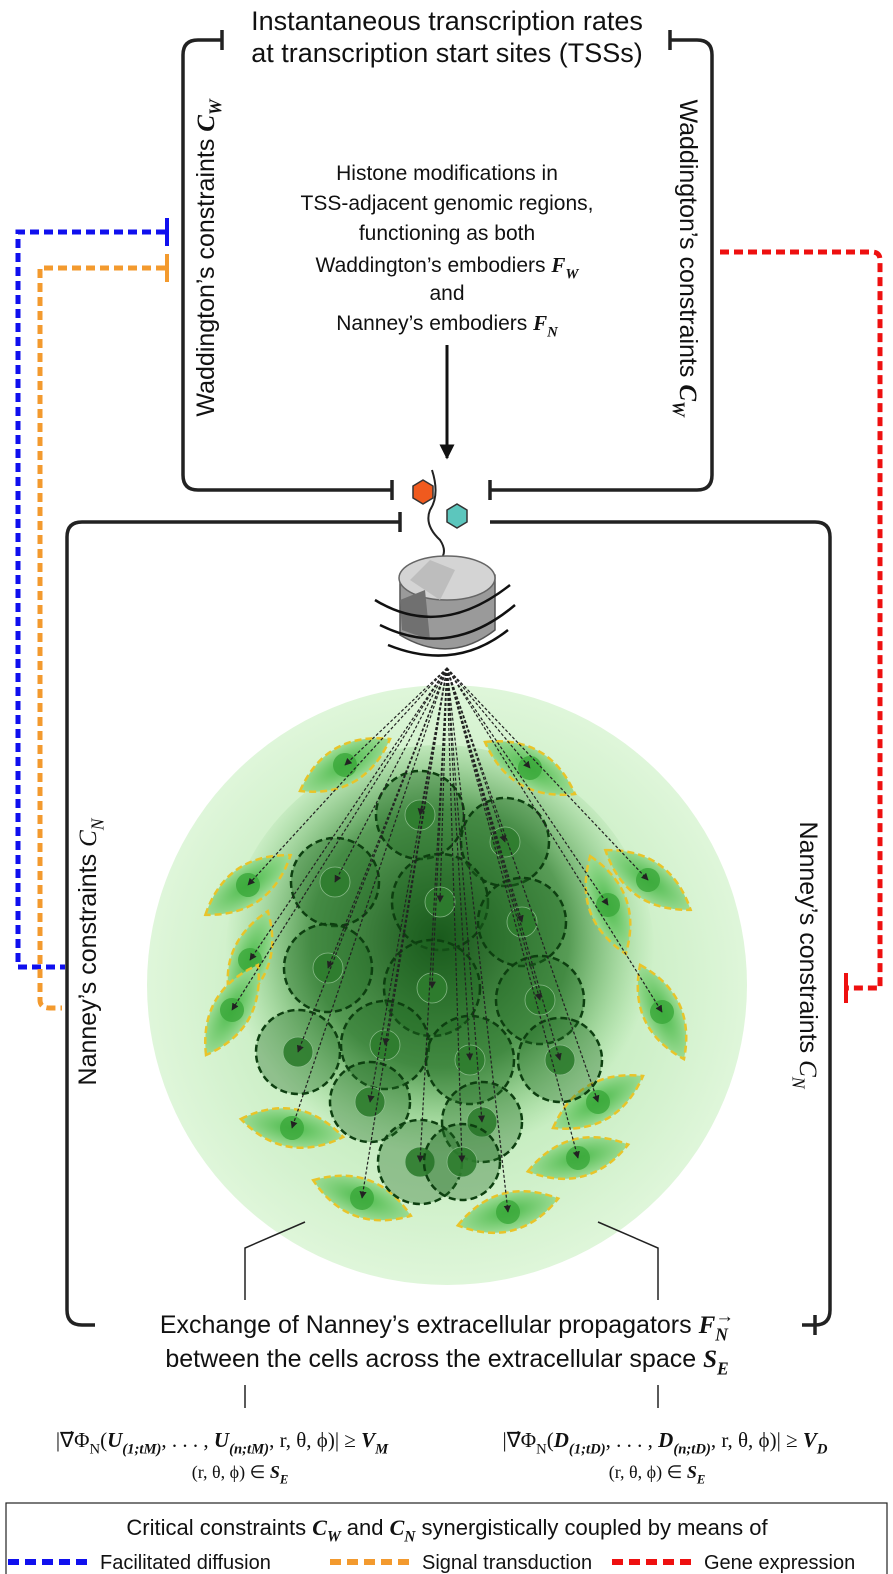 This screenshot has height=1574, width=893. I want to click on top-label: Instantaneous transcription rates, so click(447, 21).